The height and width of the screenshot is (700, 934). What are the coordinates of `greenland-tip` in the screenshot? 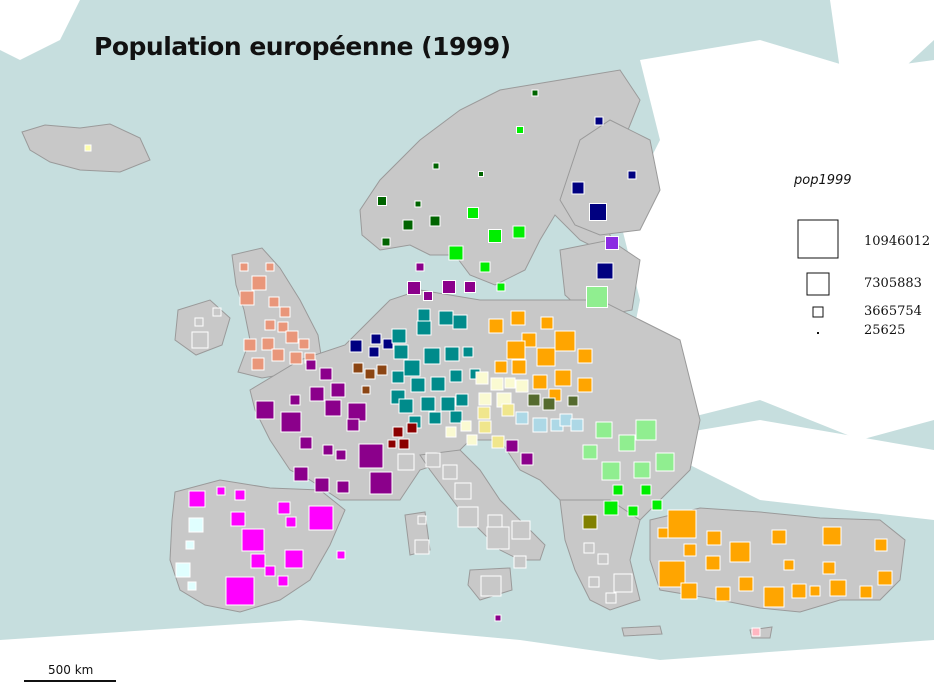 It's located at (40, 30).